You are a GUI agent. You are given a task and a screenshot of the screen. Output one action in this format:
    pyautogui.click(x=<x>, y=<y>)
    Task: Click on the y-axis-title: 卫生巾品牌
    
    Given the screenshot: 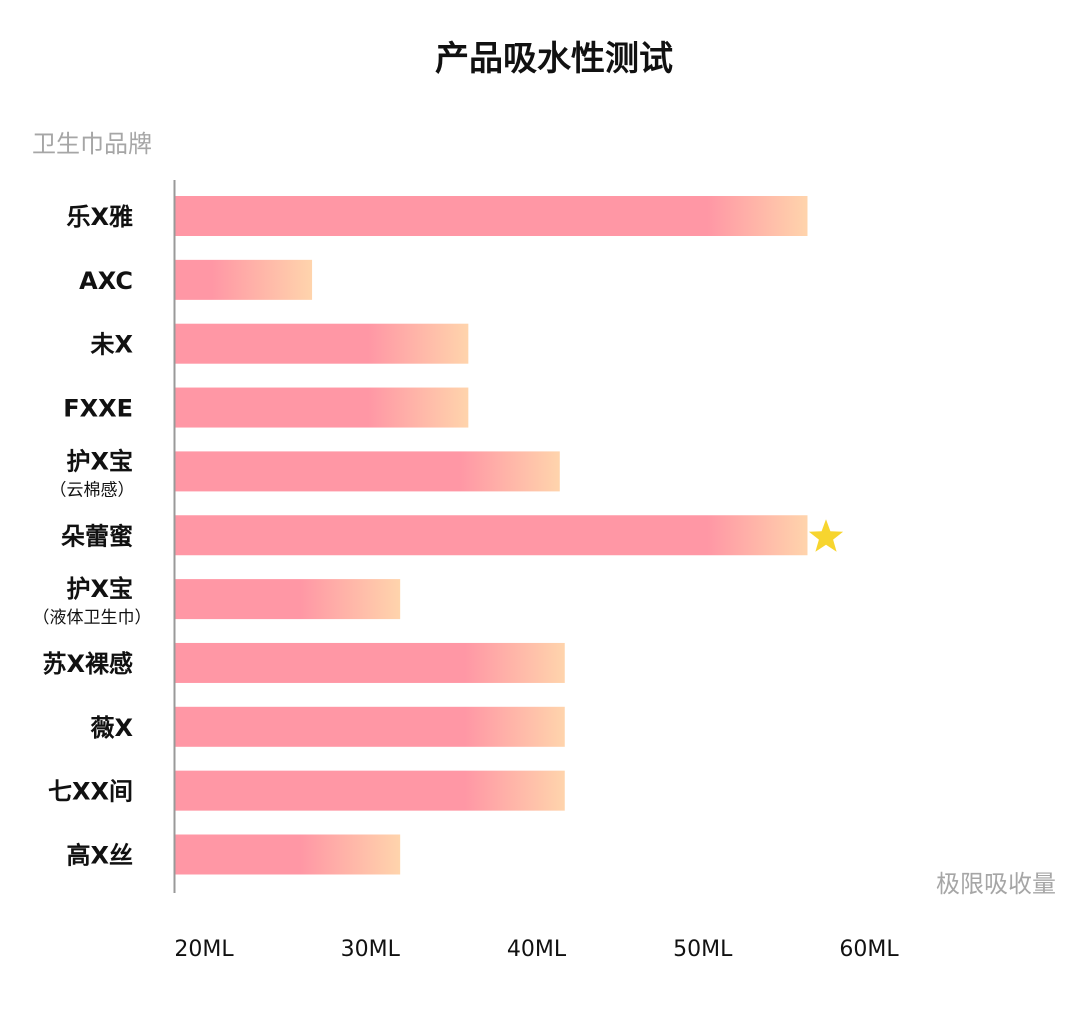 What is the action you would take?
    pyautogui.click(x=92, y=144)
    